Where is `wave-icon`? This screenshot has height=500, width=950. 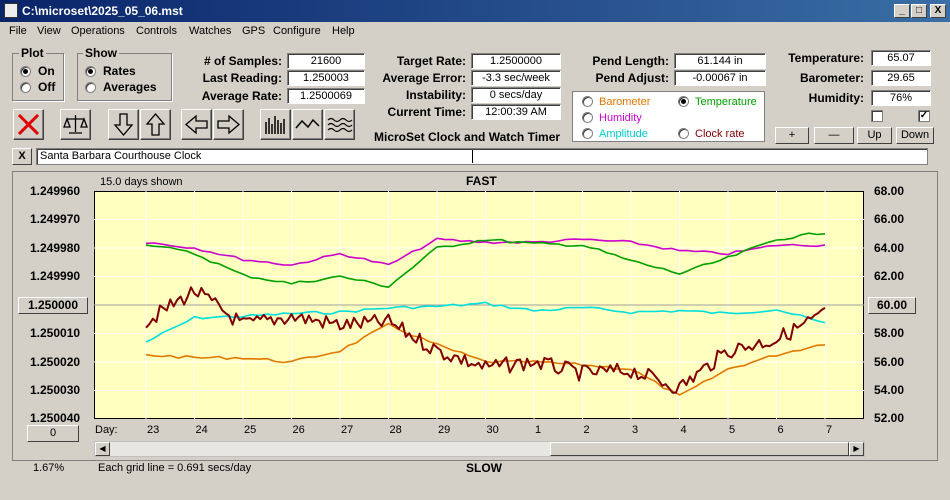
wave-icon is located at coordinates (307, 123).